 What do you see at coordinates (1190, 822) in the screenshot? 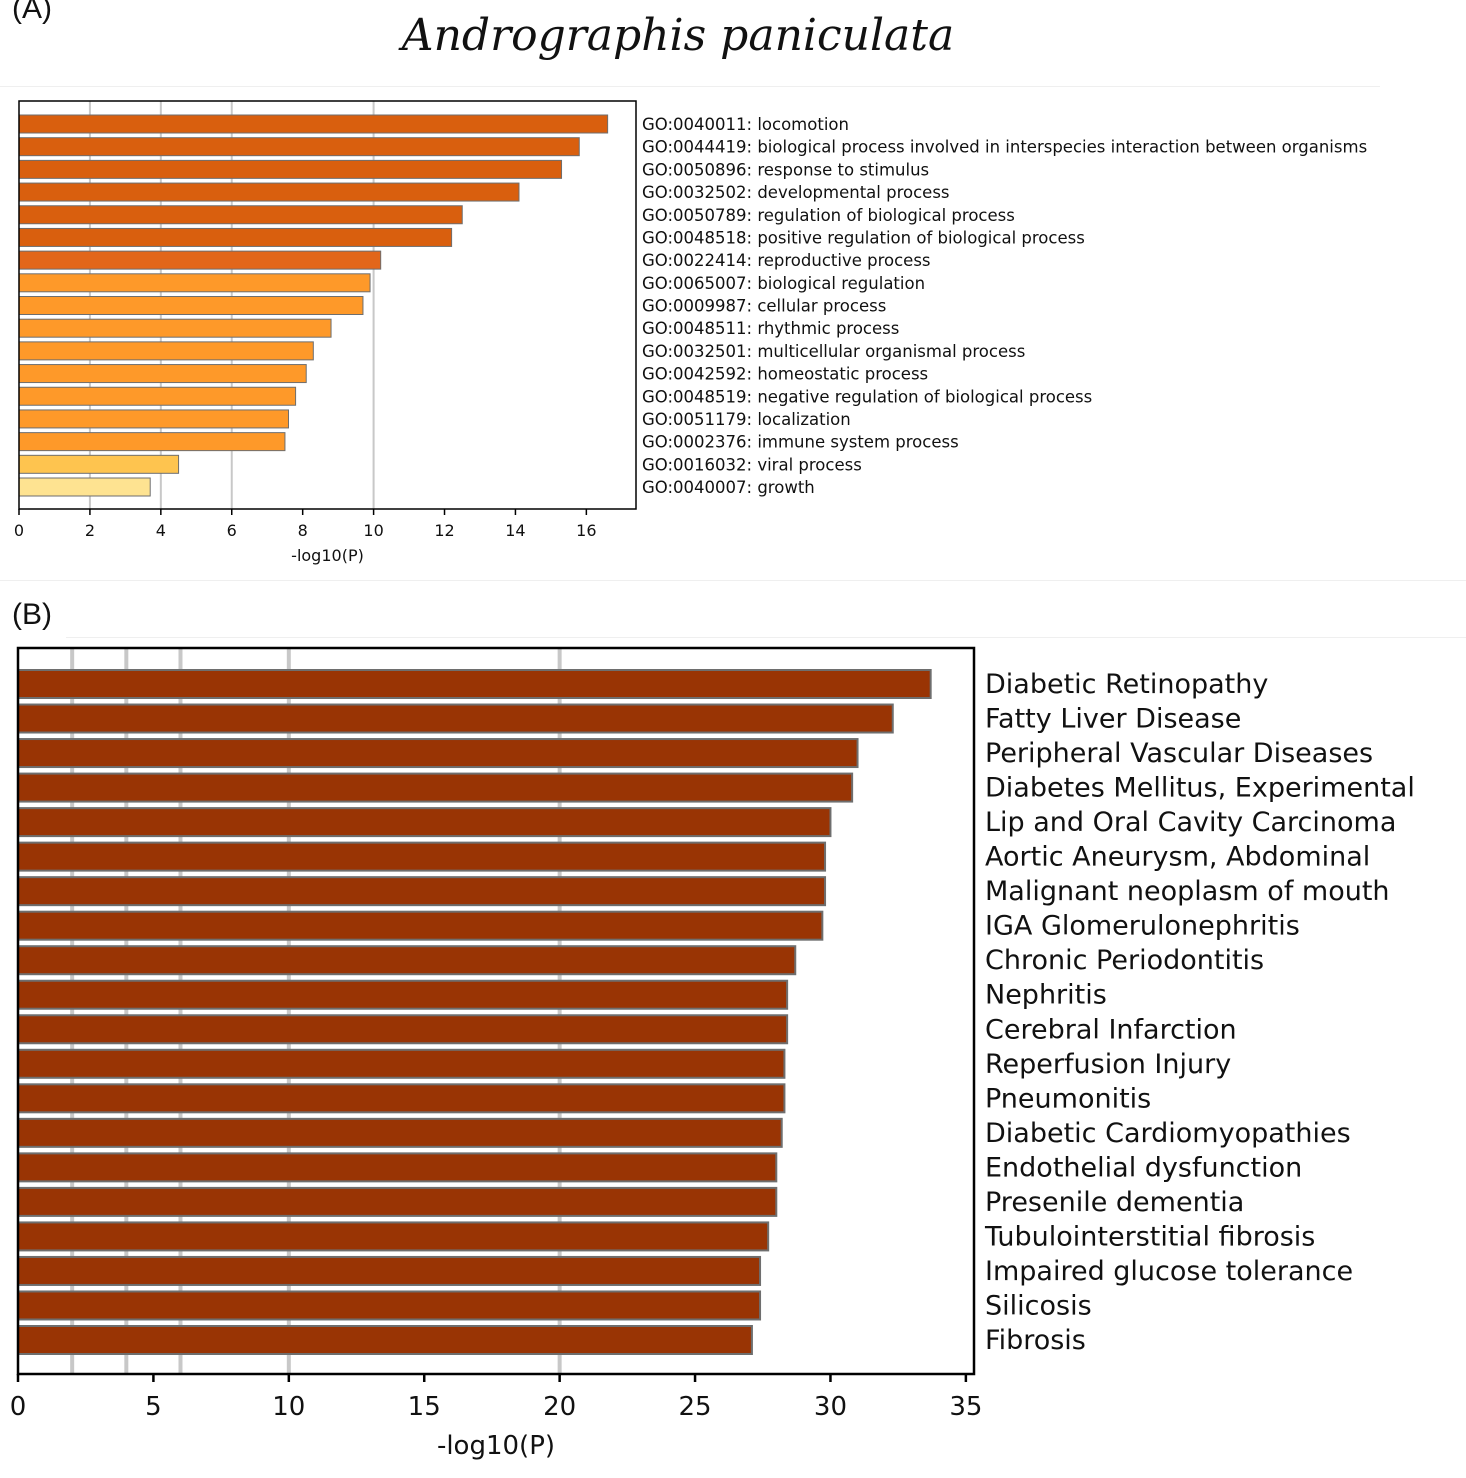
I see `b-category-label: Lip and Oral Cavity Carcinoma` at bounding box center [1190, 822].